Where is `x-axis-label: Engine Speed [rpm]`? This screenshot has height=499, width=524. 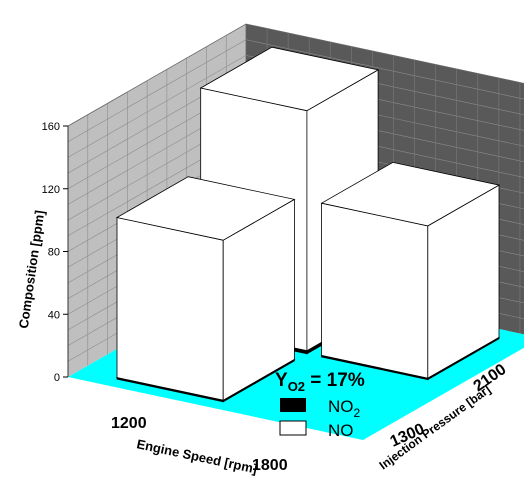
x-axis-label: Engine Speed [rpm] is located at coordinates (196, 456).